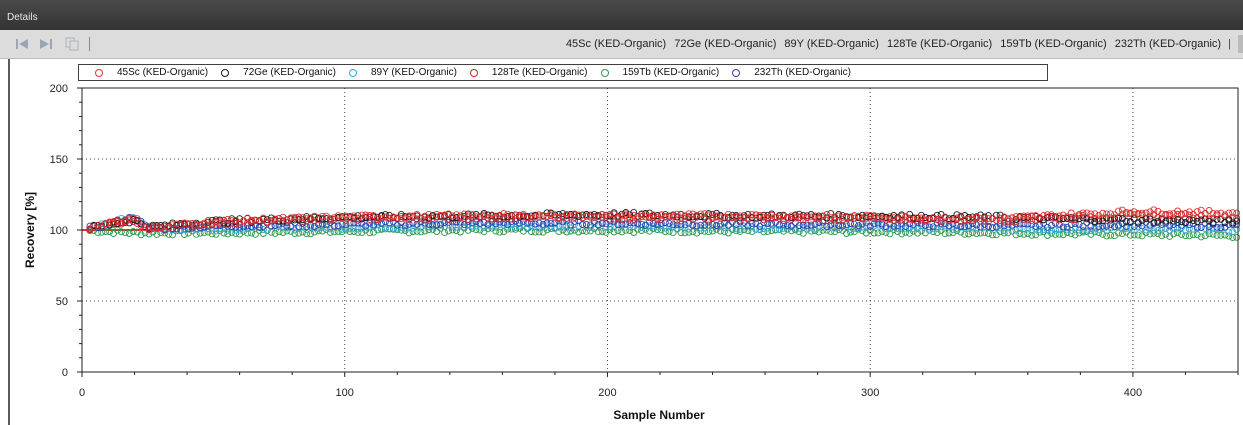 This screenshot has height=425, width=1243. What do you see at coordinates (940, 44) in the screenshot?
I see `series-tab-128te: 128Te (KED-Organic)` at bounding box center [940, 44].